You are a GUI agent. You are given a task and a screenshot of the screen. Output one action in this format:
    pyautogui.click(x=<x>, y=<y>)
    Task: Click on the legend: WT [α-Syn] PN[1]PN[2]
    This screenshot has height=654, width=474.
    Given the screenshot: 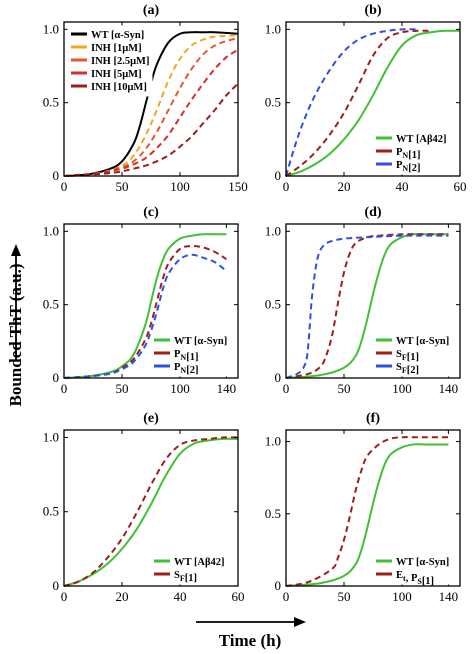 What is the action you would take?
    pyautogui.click(x=193, y=354)
    